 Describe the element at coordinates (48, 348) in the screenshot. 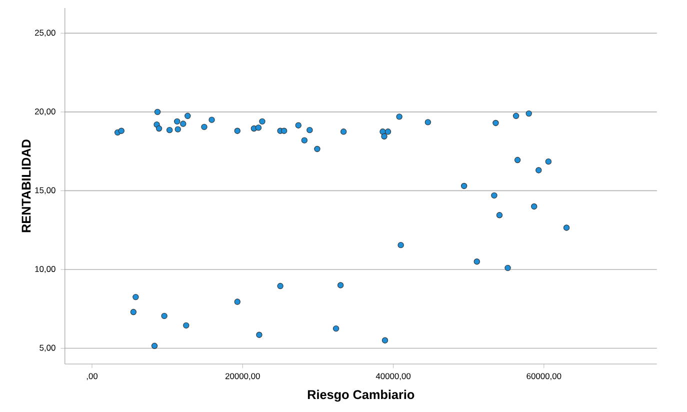

I see `y-tick-label: 5,00` at that location.